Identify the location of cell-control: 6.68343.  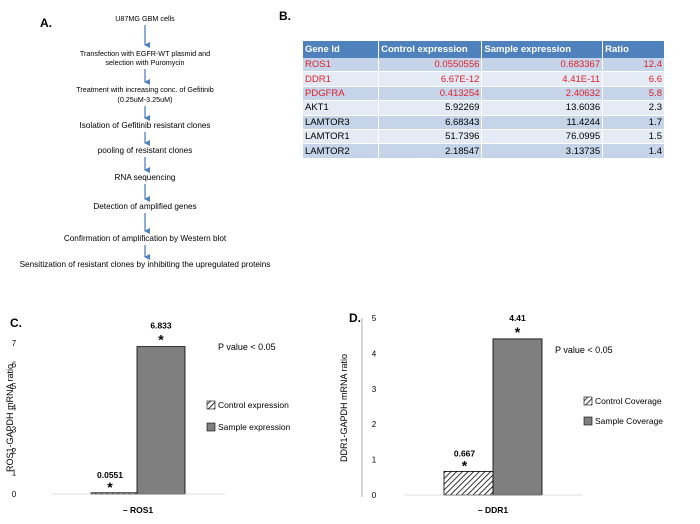
(430, 122).